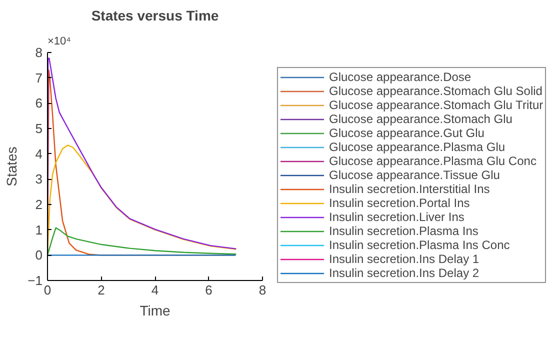 The image size is (560, 337). What do you see at coordinates (420, 119) in the screenshot?
I see `legend-label: Glucose appearance.Stomach Glu` at bounding box center [420, 119].